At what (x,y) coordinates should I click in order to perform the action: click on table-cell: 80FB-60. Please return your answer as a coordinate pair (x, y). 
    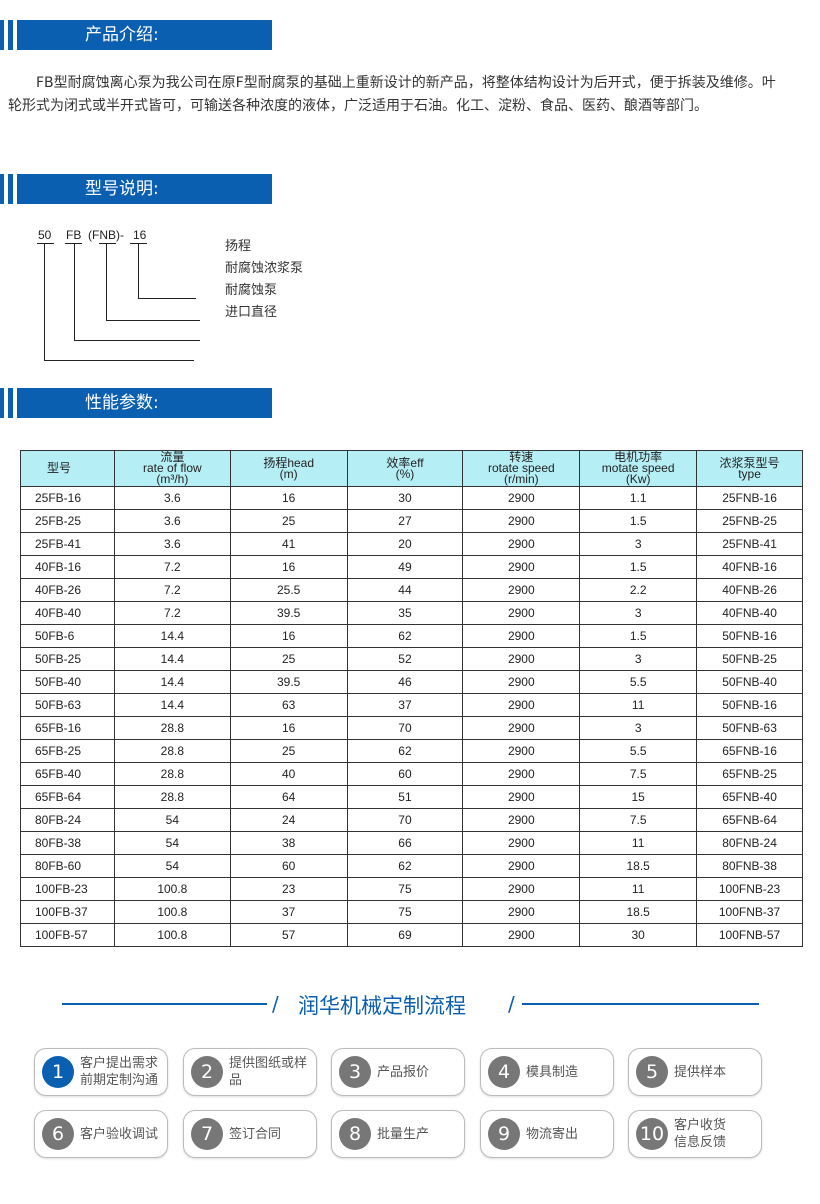
    Looking at the image, I should click on (67, 866).